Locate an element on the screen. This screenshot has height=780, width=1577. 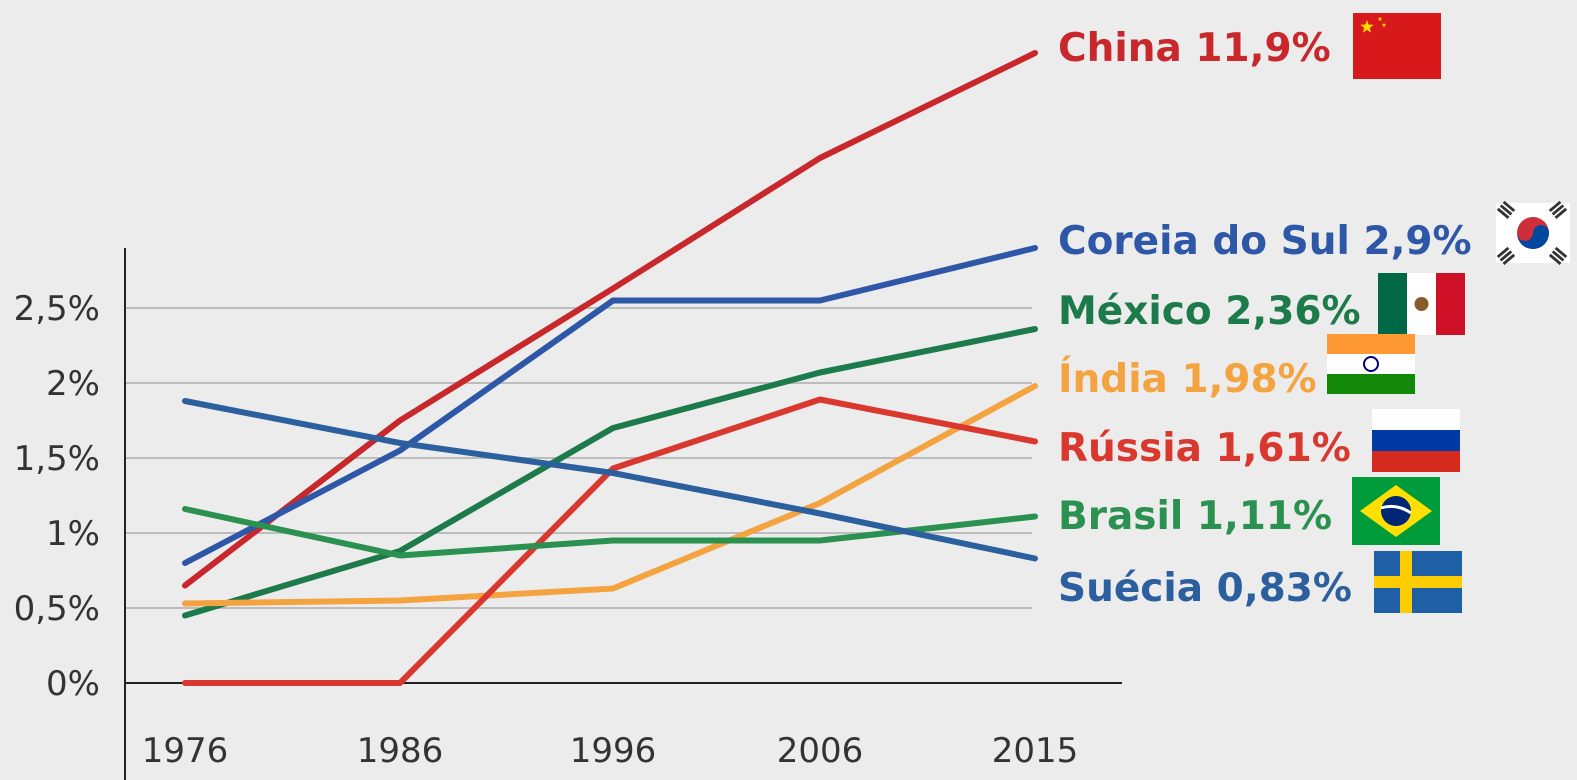
x-tick-label: 1986 is located at coordinates (400, 751).